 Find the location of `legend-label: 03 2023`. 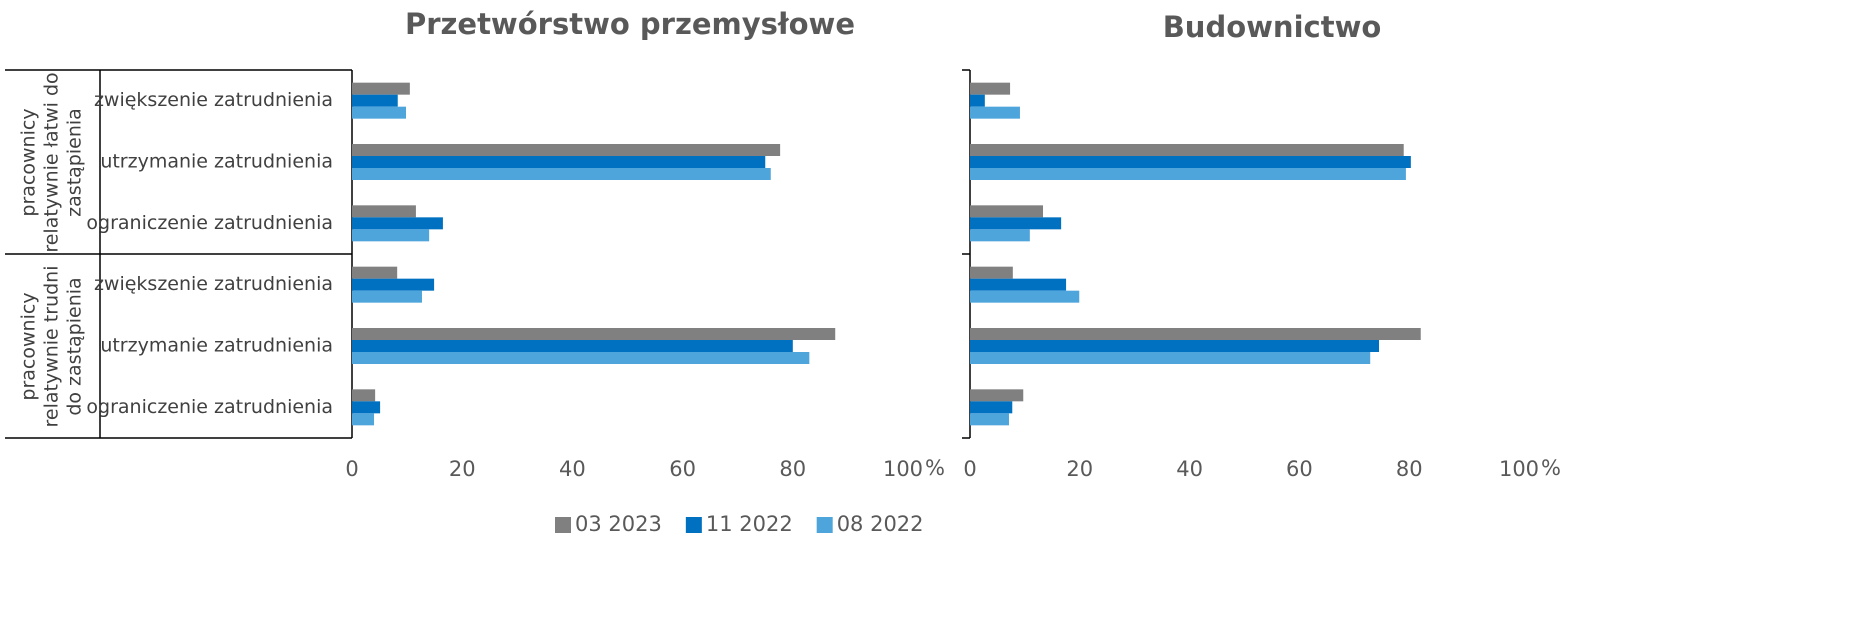

legend-label: 03 2023 is located at coordinates (618, 524).